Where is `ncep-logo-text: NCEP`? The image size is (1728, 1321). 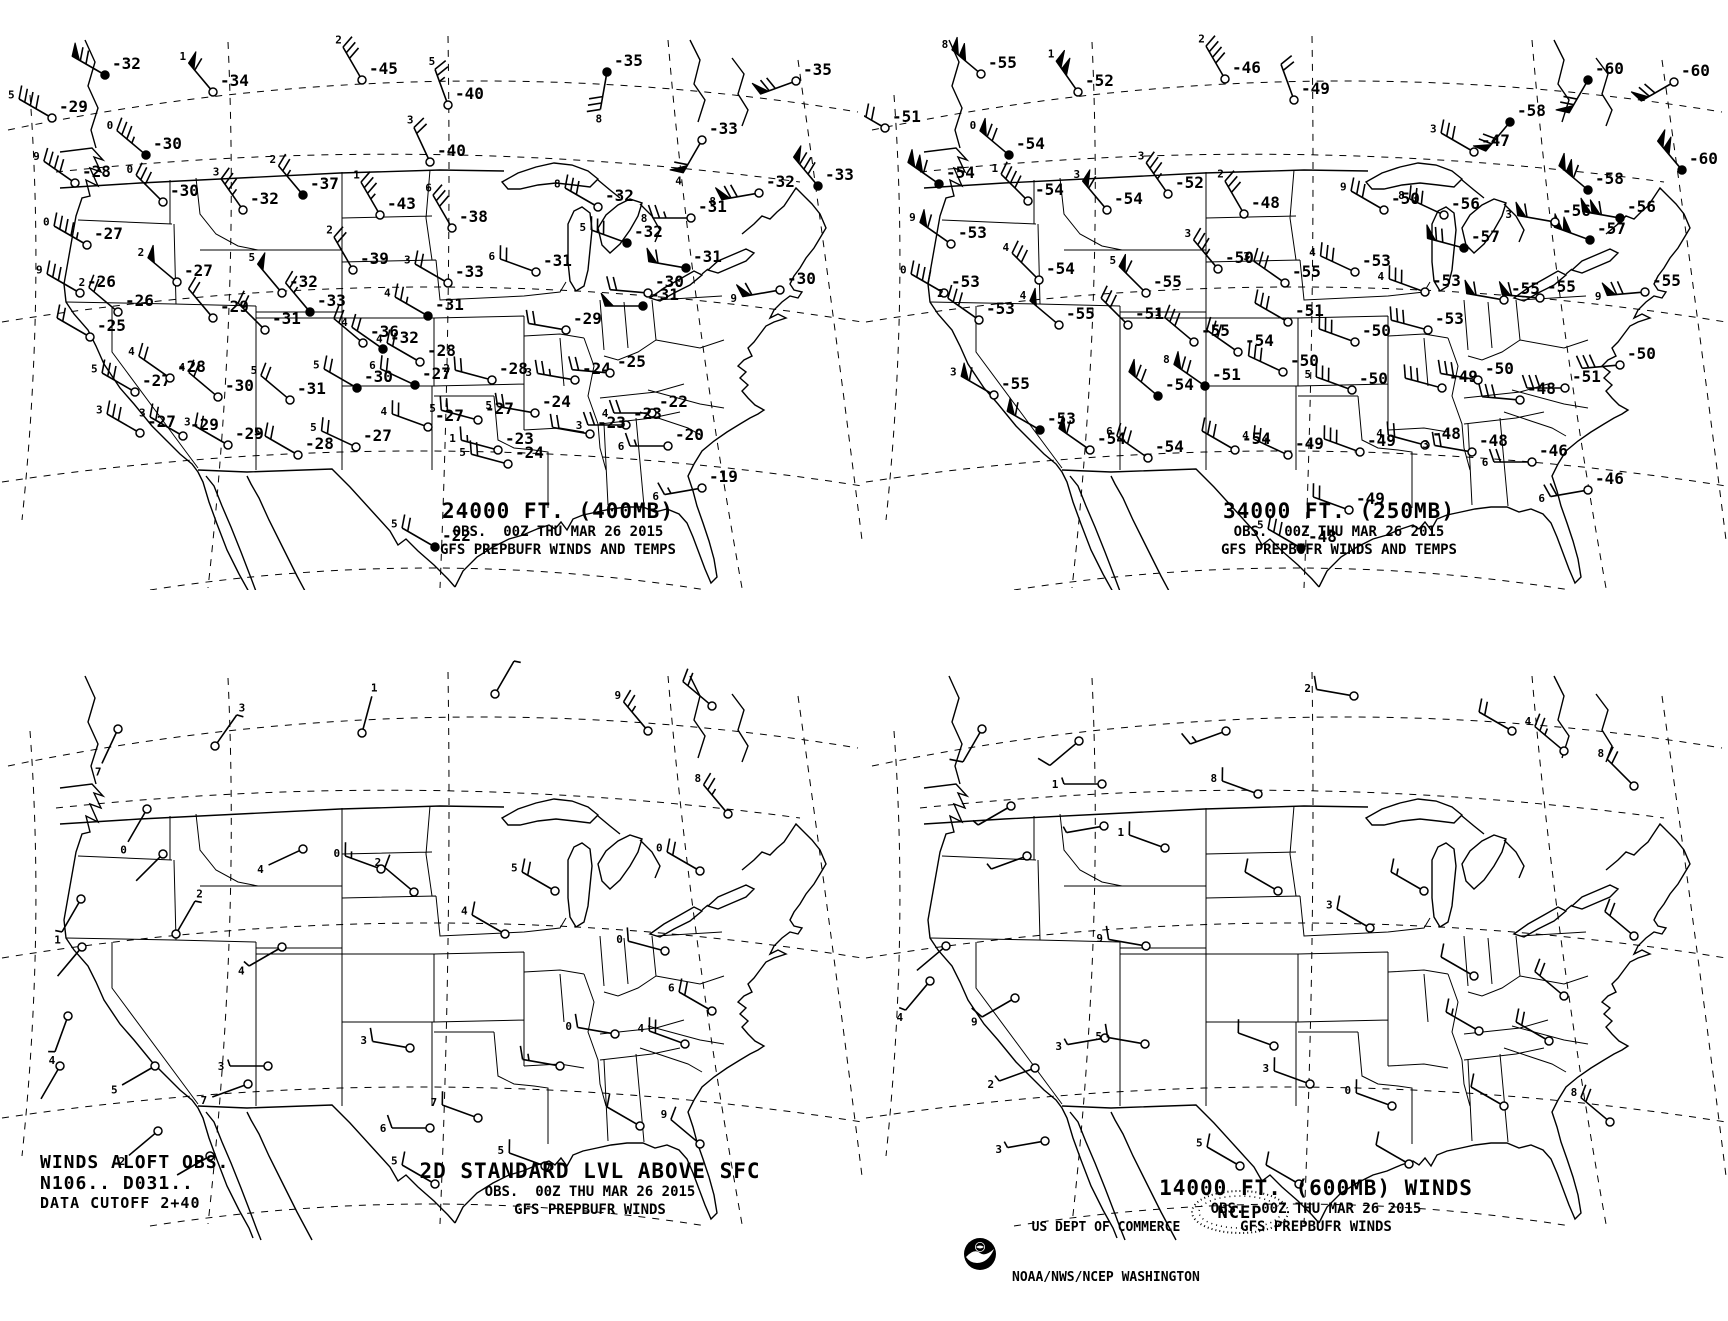 ncep-logo-text: NCEP is located at coordinates (1240, 1213).